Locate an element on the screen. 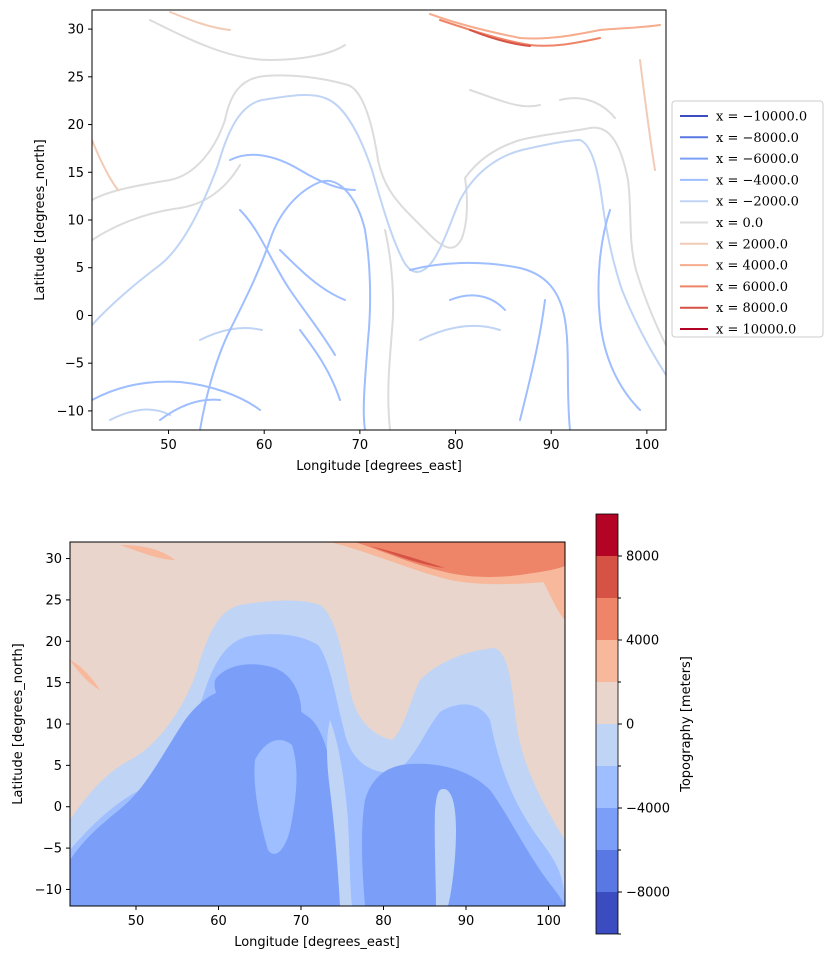 Image resolution: width=833 pixels, height=959 pixels. colorbar-label: Topography [meters] is located at coordinates (686, 724).